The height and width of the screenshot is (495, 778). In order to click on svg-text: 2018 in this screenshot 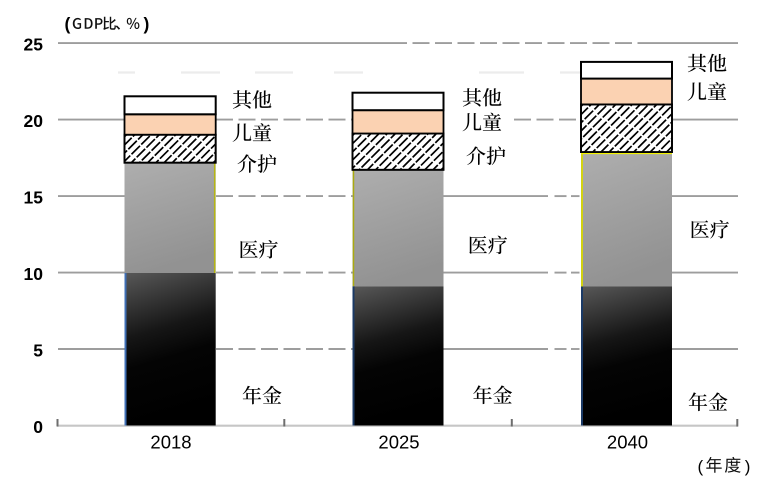, I will do `click(170, 442)`.